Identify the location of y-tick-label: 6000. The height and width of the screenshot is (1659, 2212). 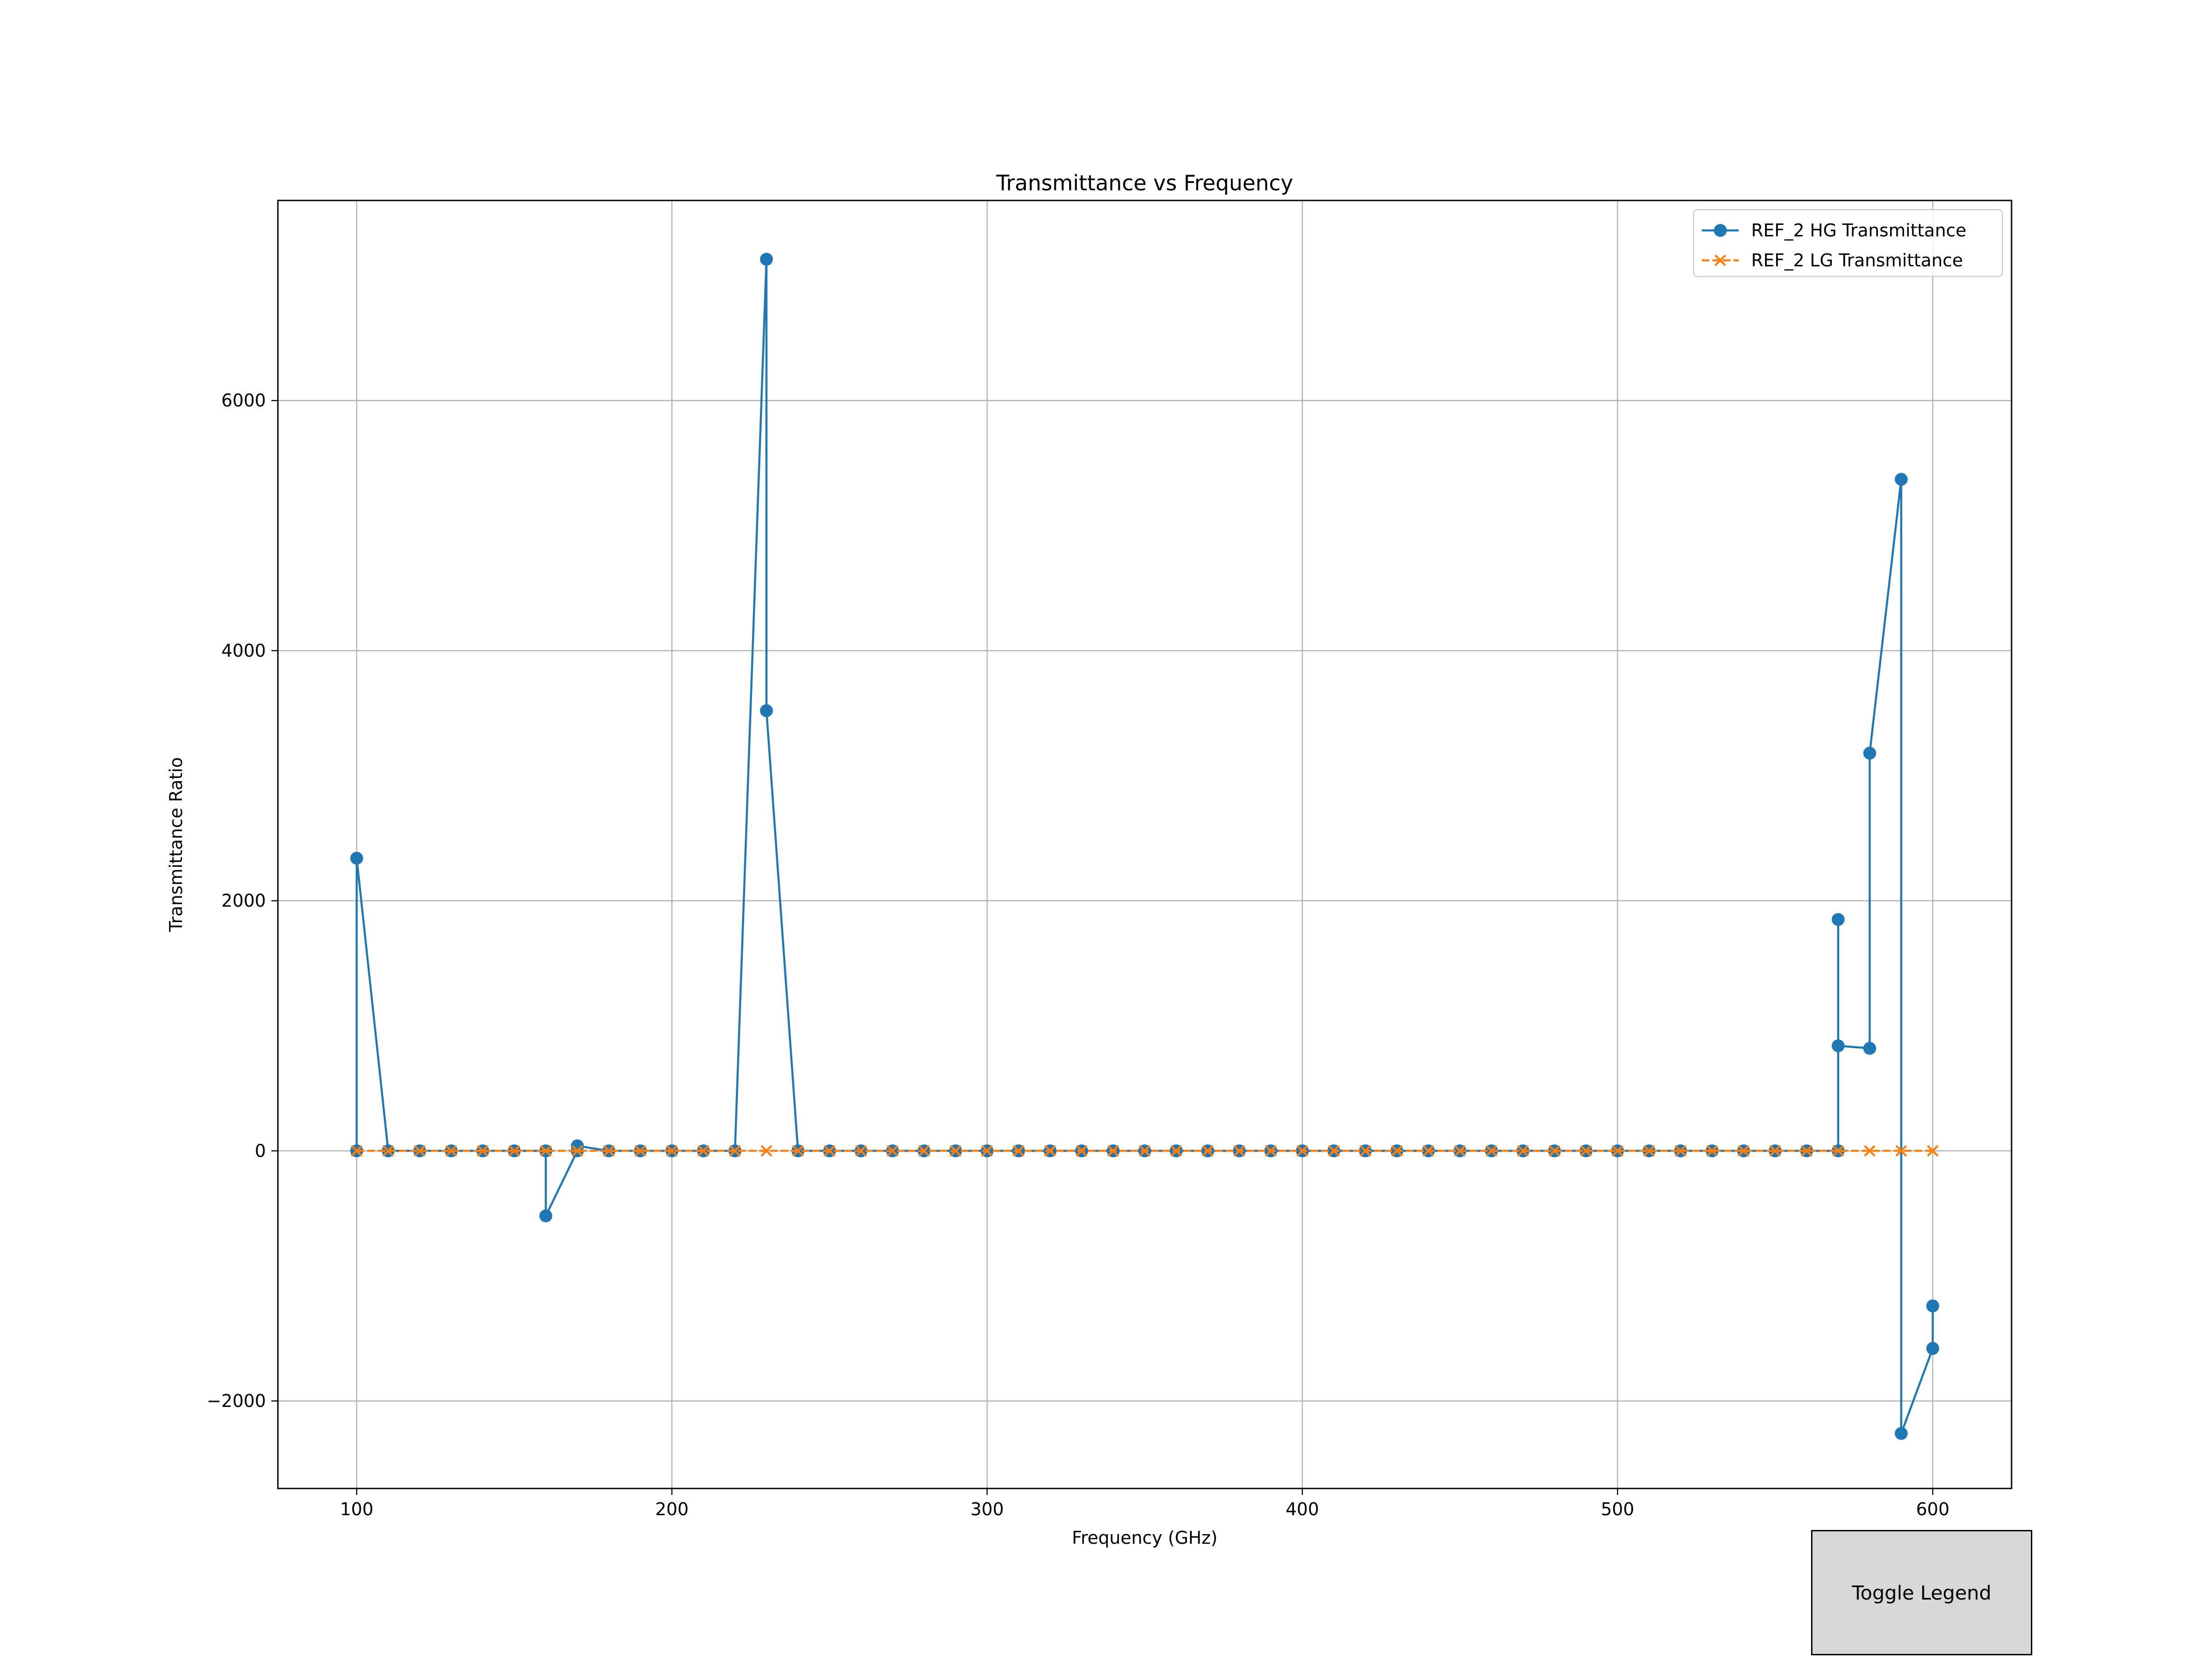
(243, 400).